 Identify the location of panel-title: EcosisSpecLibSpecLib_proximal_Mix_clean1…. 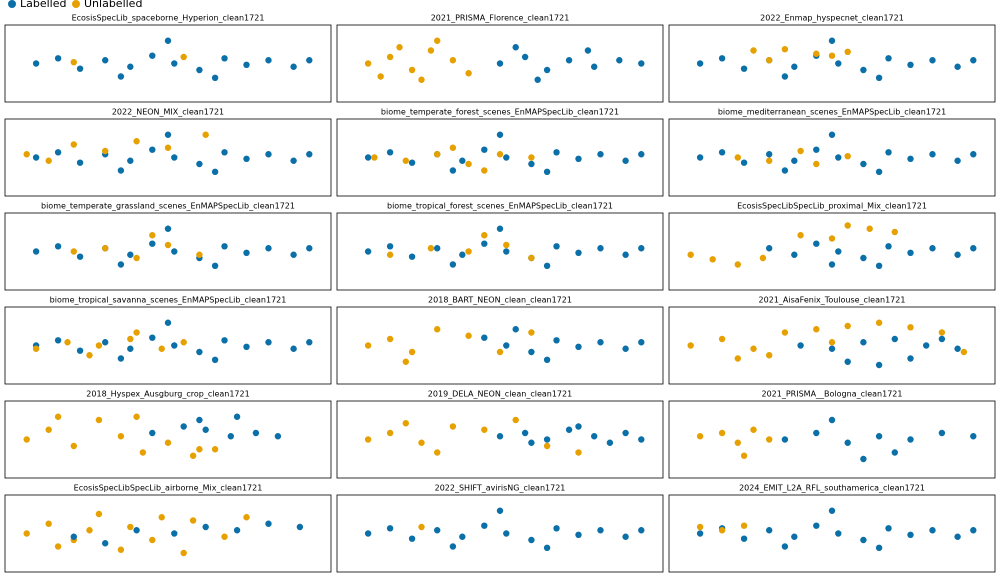
(832, 206).